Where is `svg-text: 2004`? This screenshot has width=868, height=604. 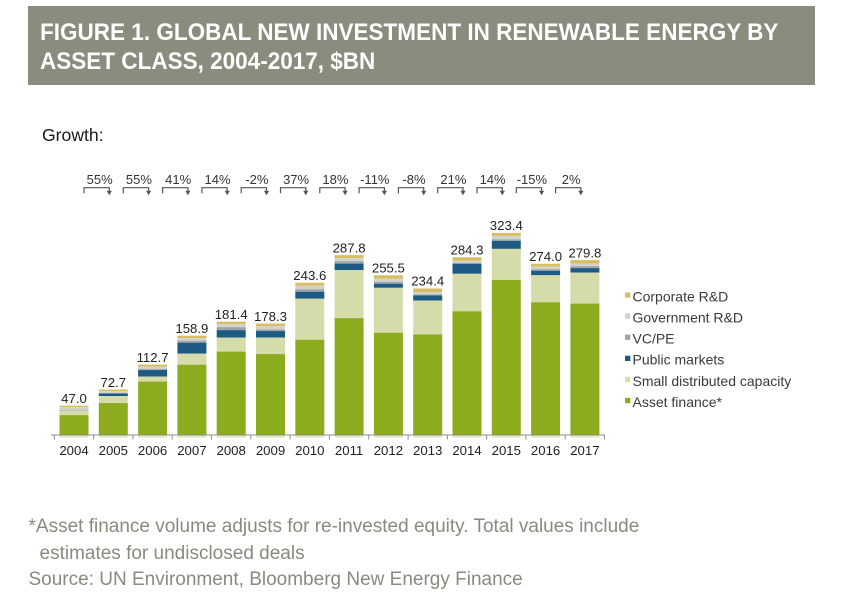 svg-text: 2004 is located at coordinates (73, 450).